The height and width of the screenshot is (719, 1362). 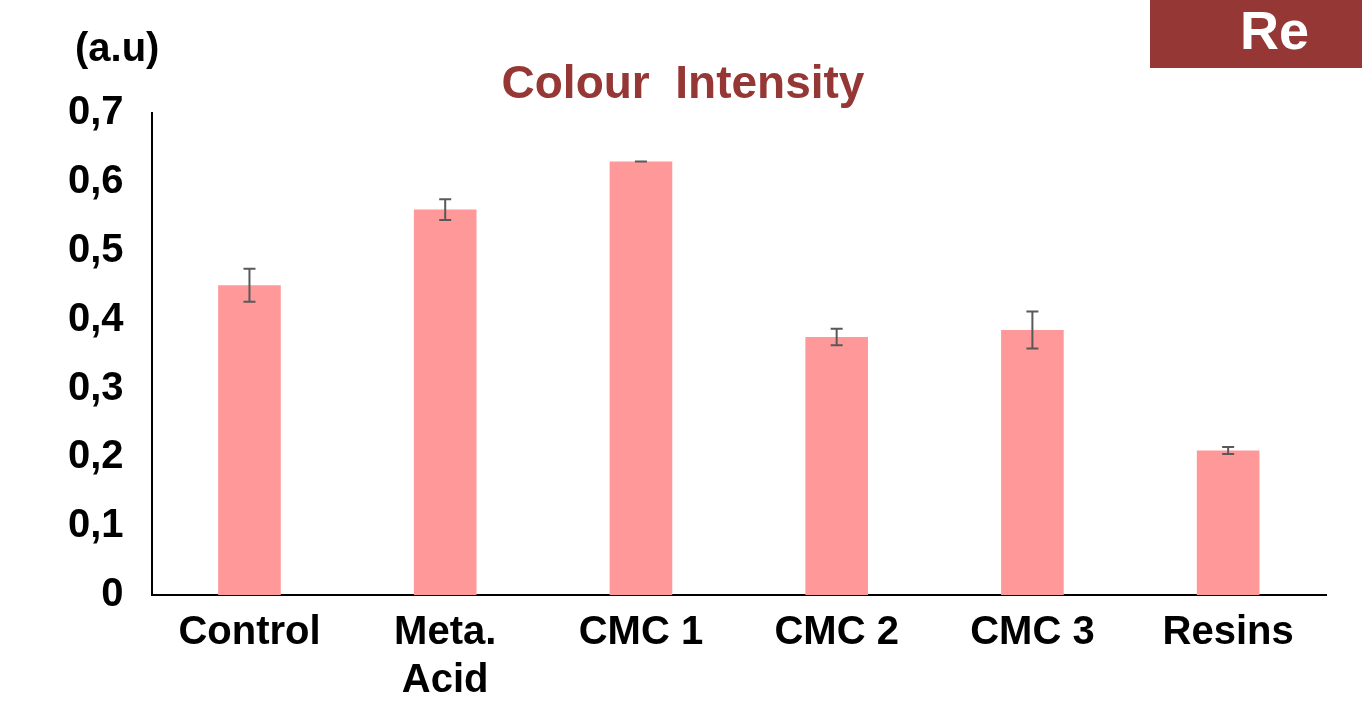 I want to click on y-tick-label: 0,2, so click(x=96, y=454).